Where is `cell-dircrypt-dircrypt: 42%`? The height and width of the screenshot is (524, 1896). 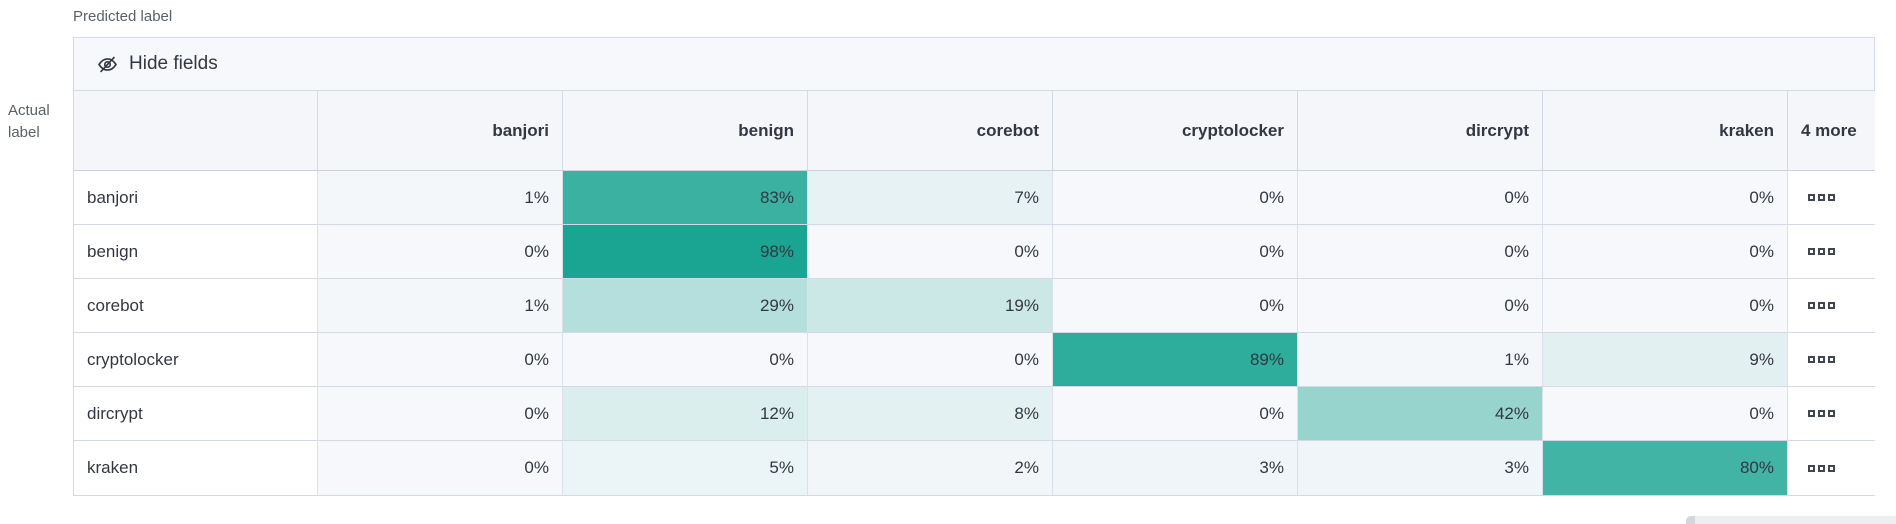 cell-dircrypt-dircrypt: 42% is located at coordinates (1420, 414).